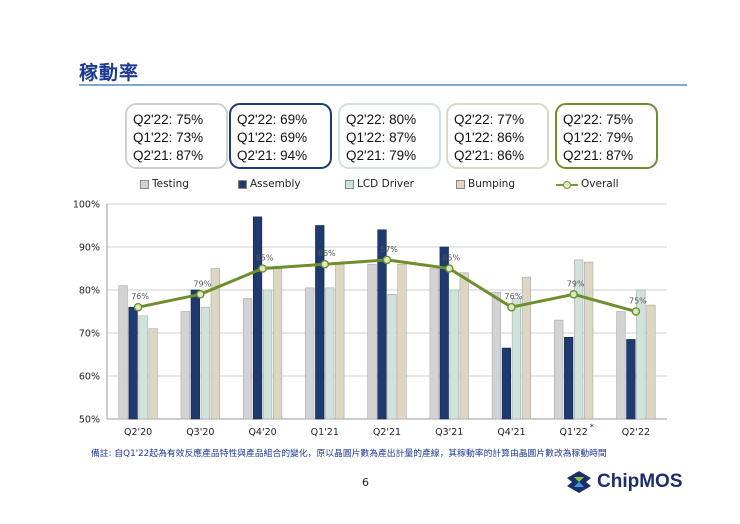  Describe the element at coordinates (449, 432) in the screenshot. I see `x-tick-label: Q3'21` at that location.